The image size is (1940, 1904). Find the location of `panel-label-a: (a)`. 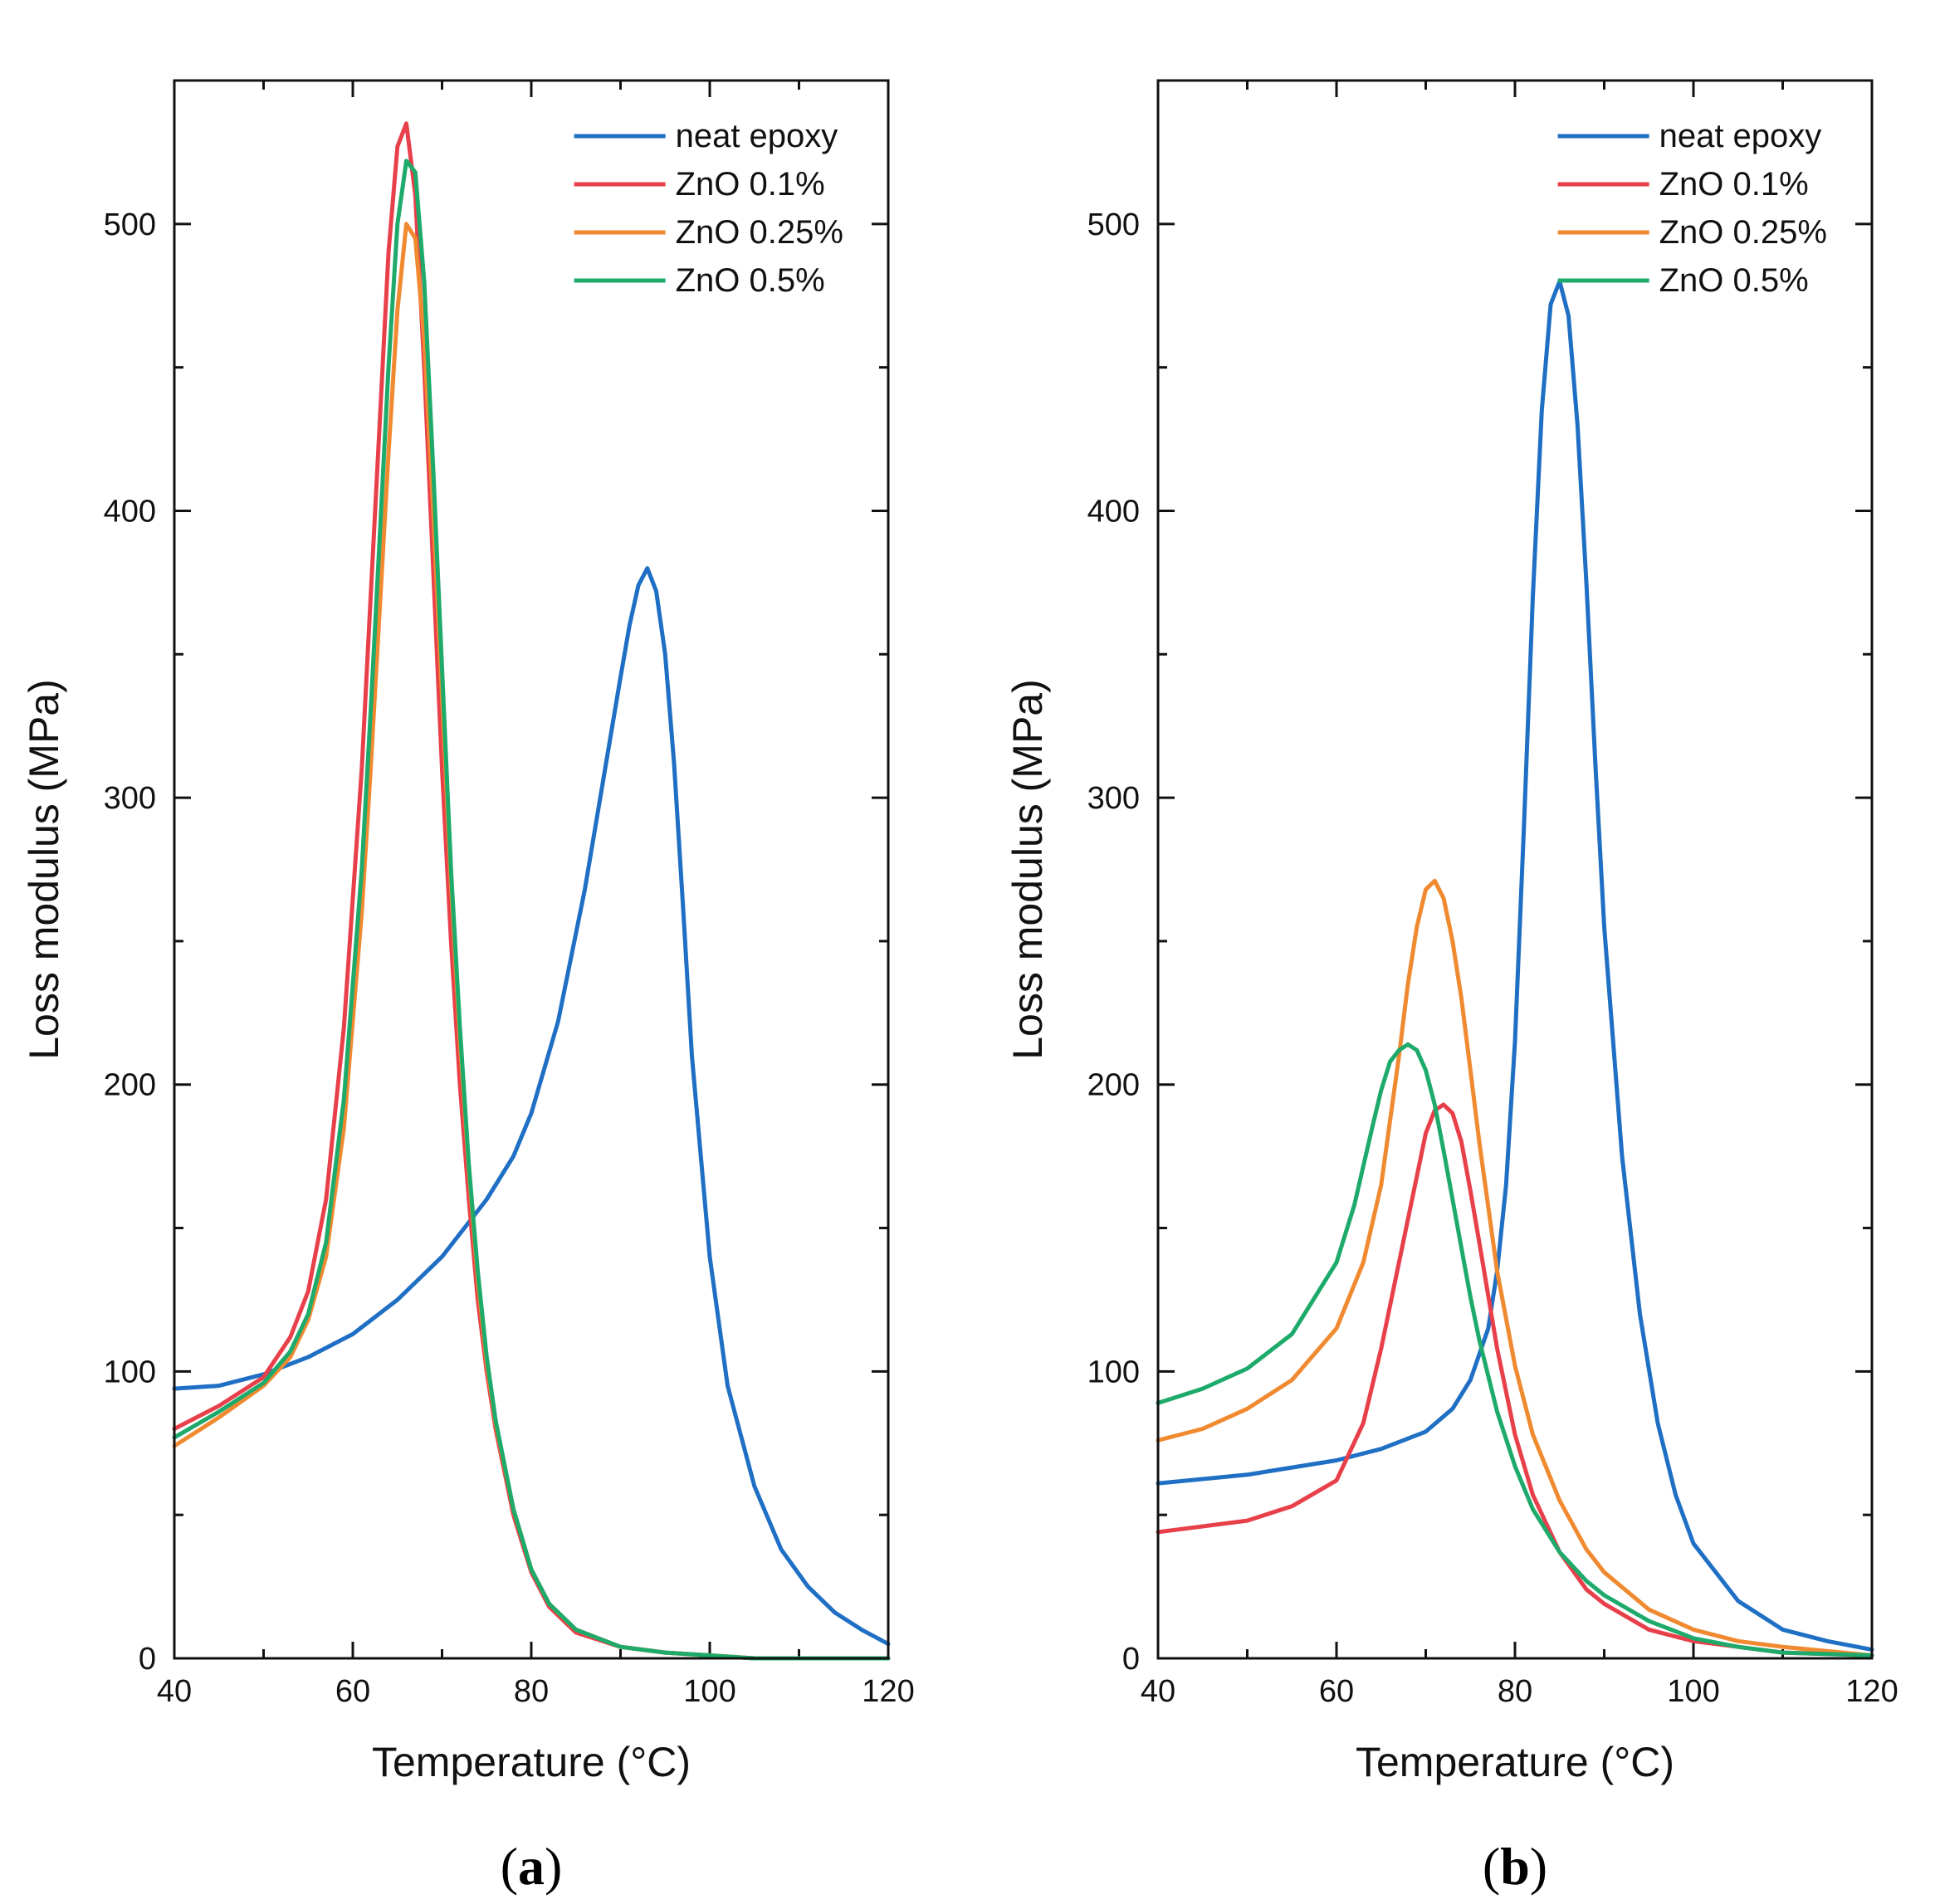

panel-label-a: (a) is located at coordinates (532, 1866).